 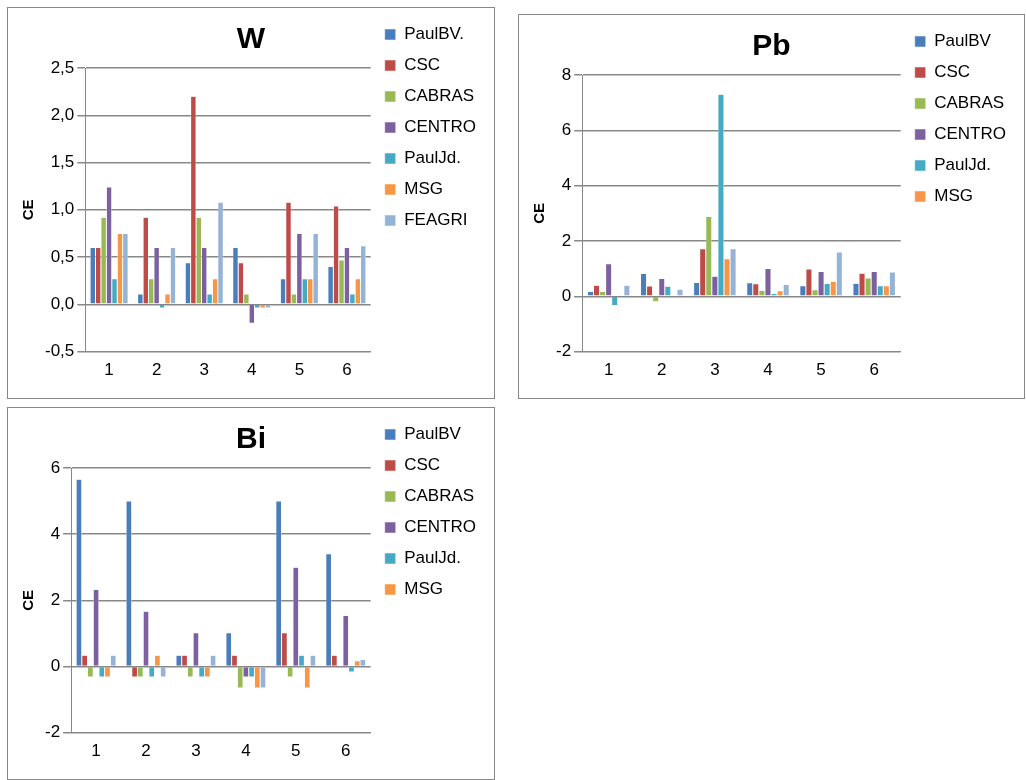 What do you see at coordinates (62, 209) in the screenshot?
I see `y-tick-label: 1,0` at bounding box center [62, 209].